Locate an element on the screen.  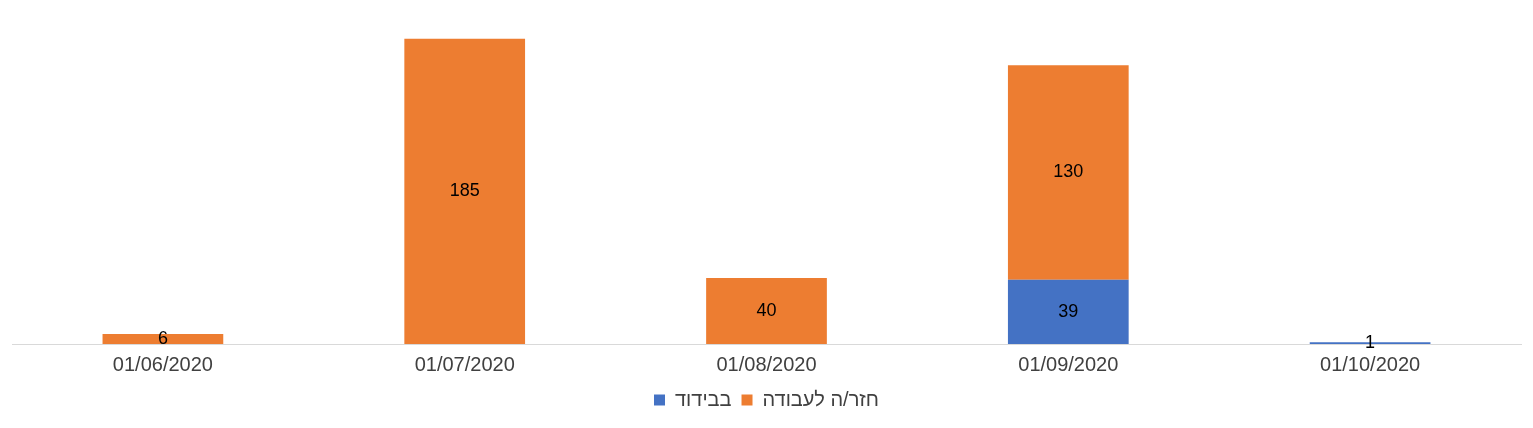
x-tick-label: 01/09/2020 is located at coordinates (1068, 363).